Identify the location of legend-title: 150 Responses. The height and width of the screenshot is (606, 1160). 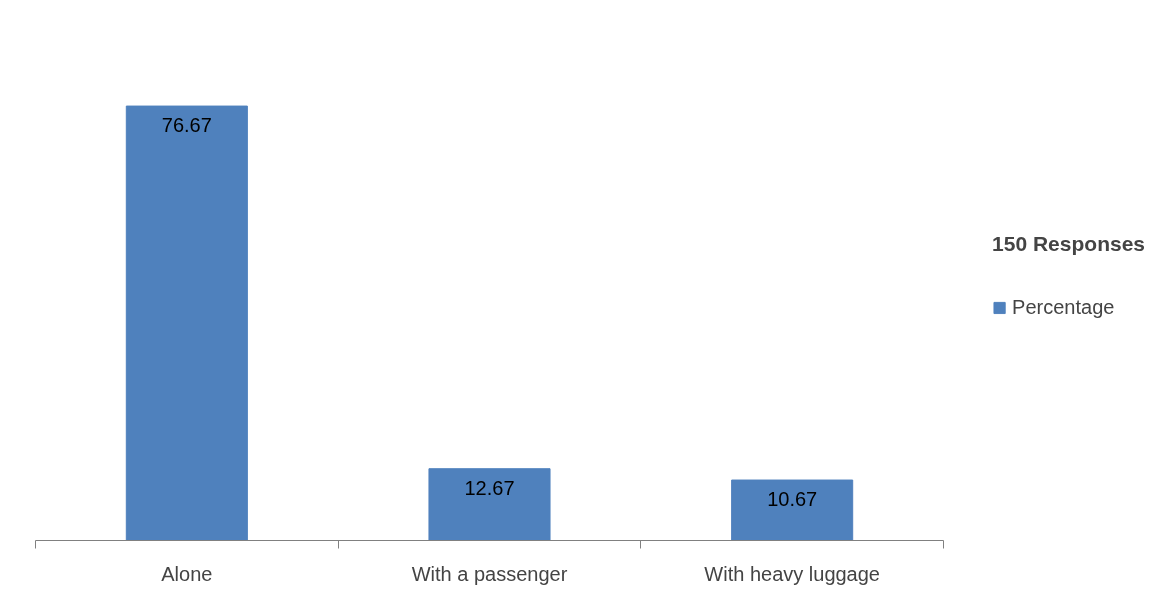
(1068, 243).